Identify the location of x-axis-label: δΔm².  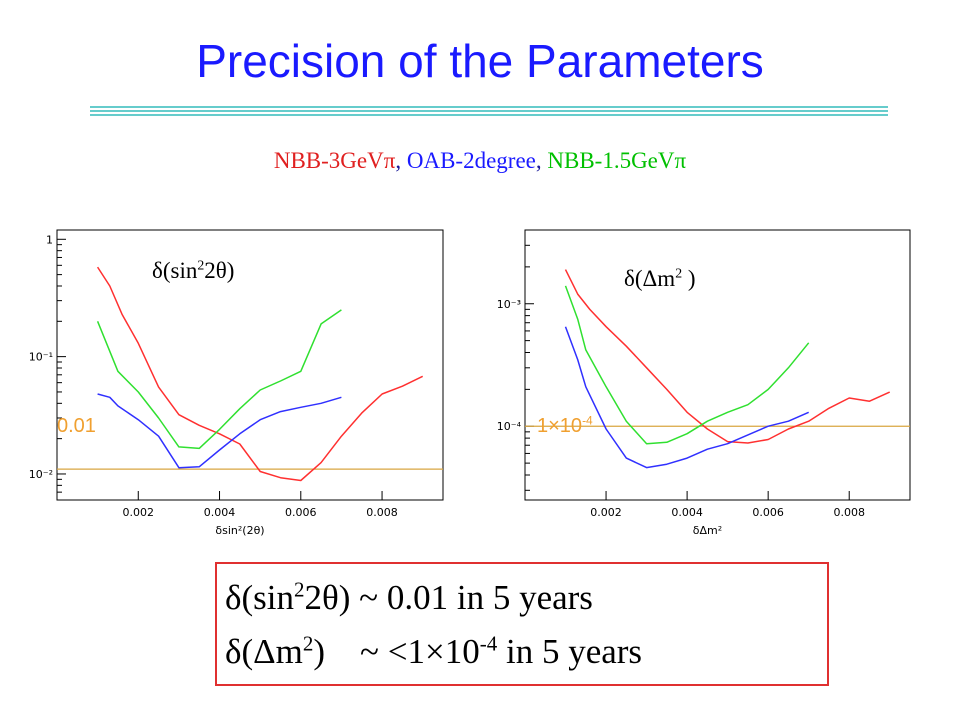
(707, 530).